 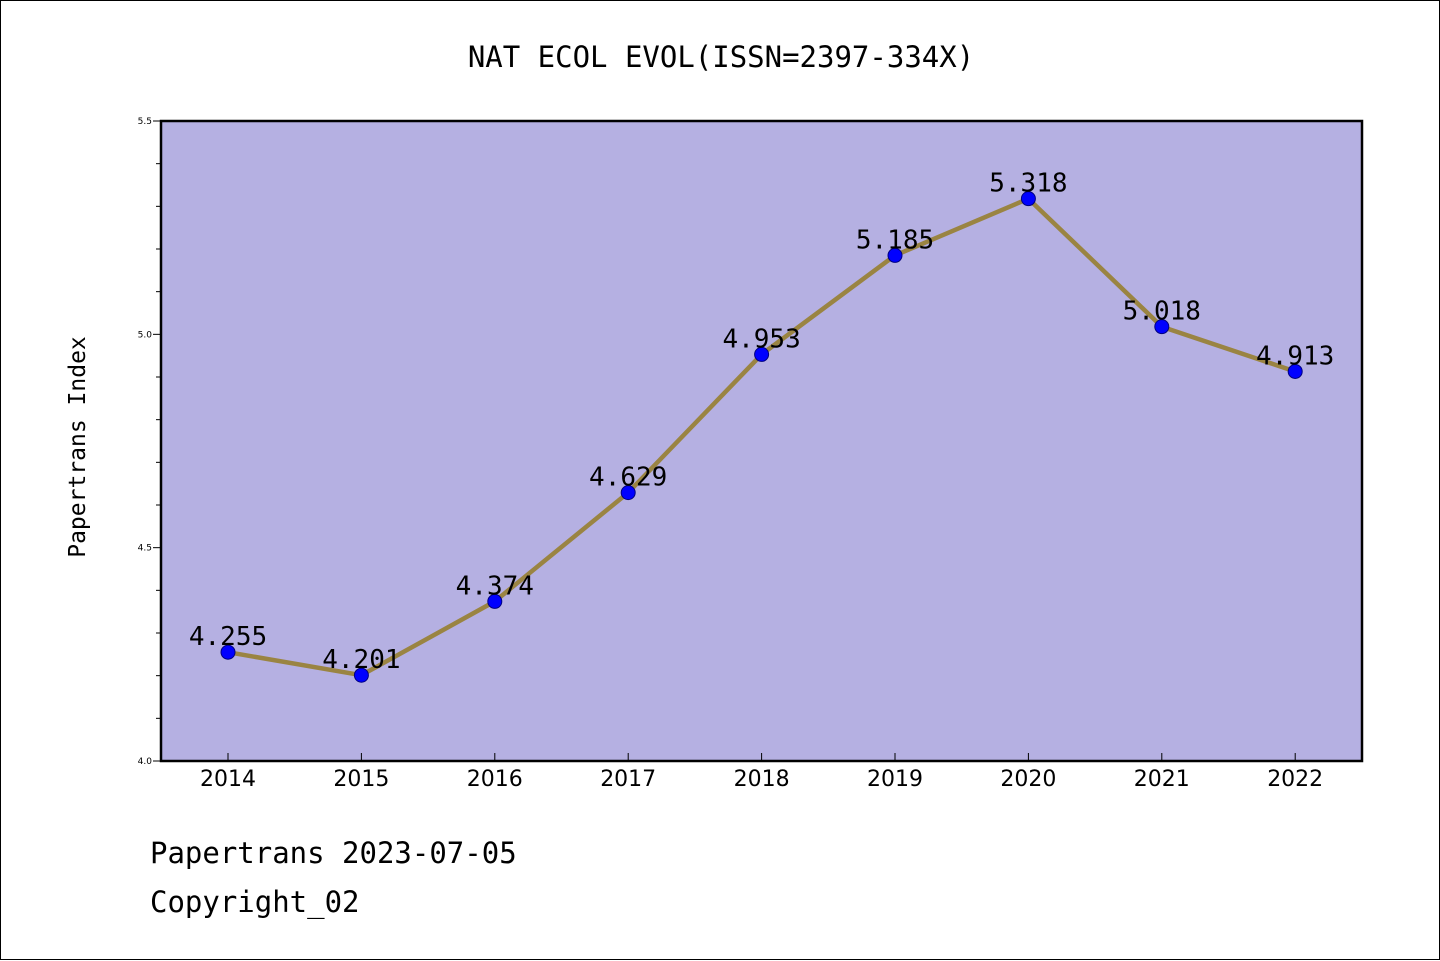 What do you see at coordinates (762, 779) in the screenshot?
I see `x-tick-label: 2018` at bounding box center [762, 779].